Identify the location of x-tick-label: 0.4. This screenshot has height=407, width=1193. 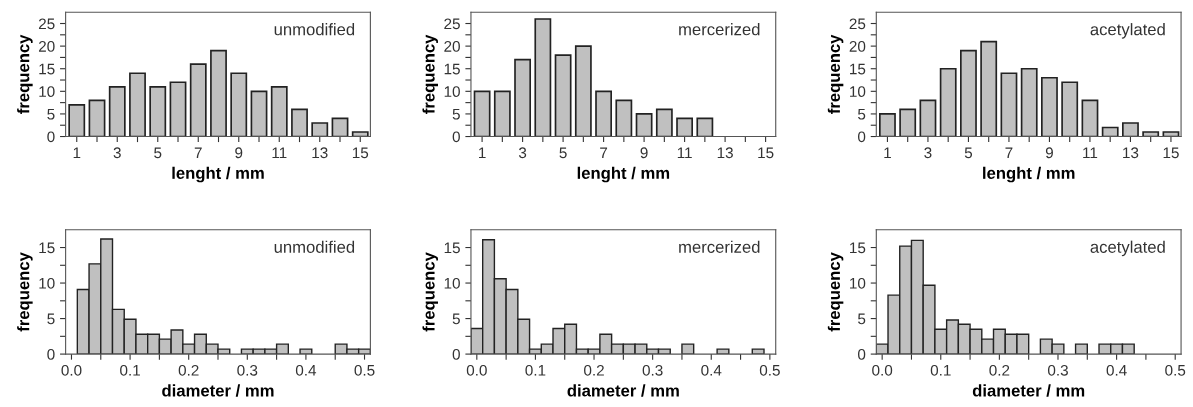
(306, 370).